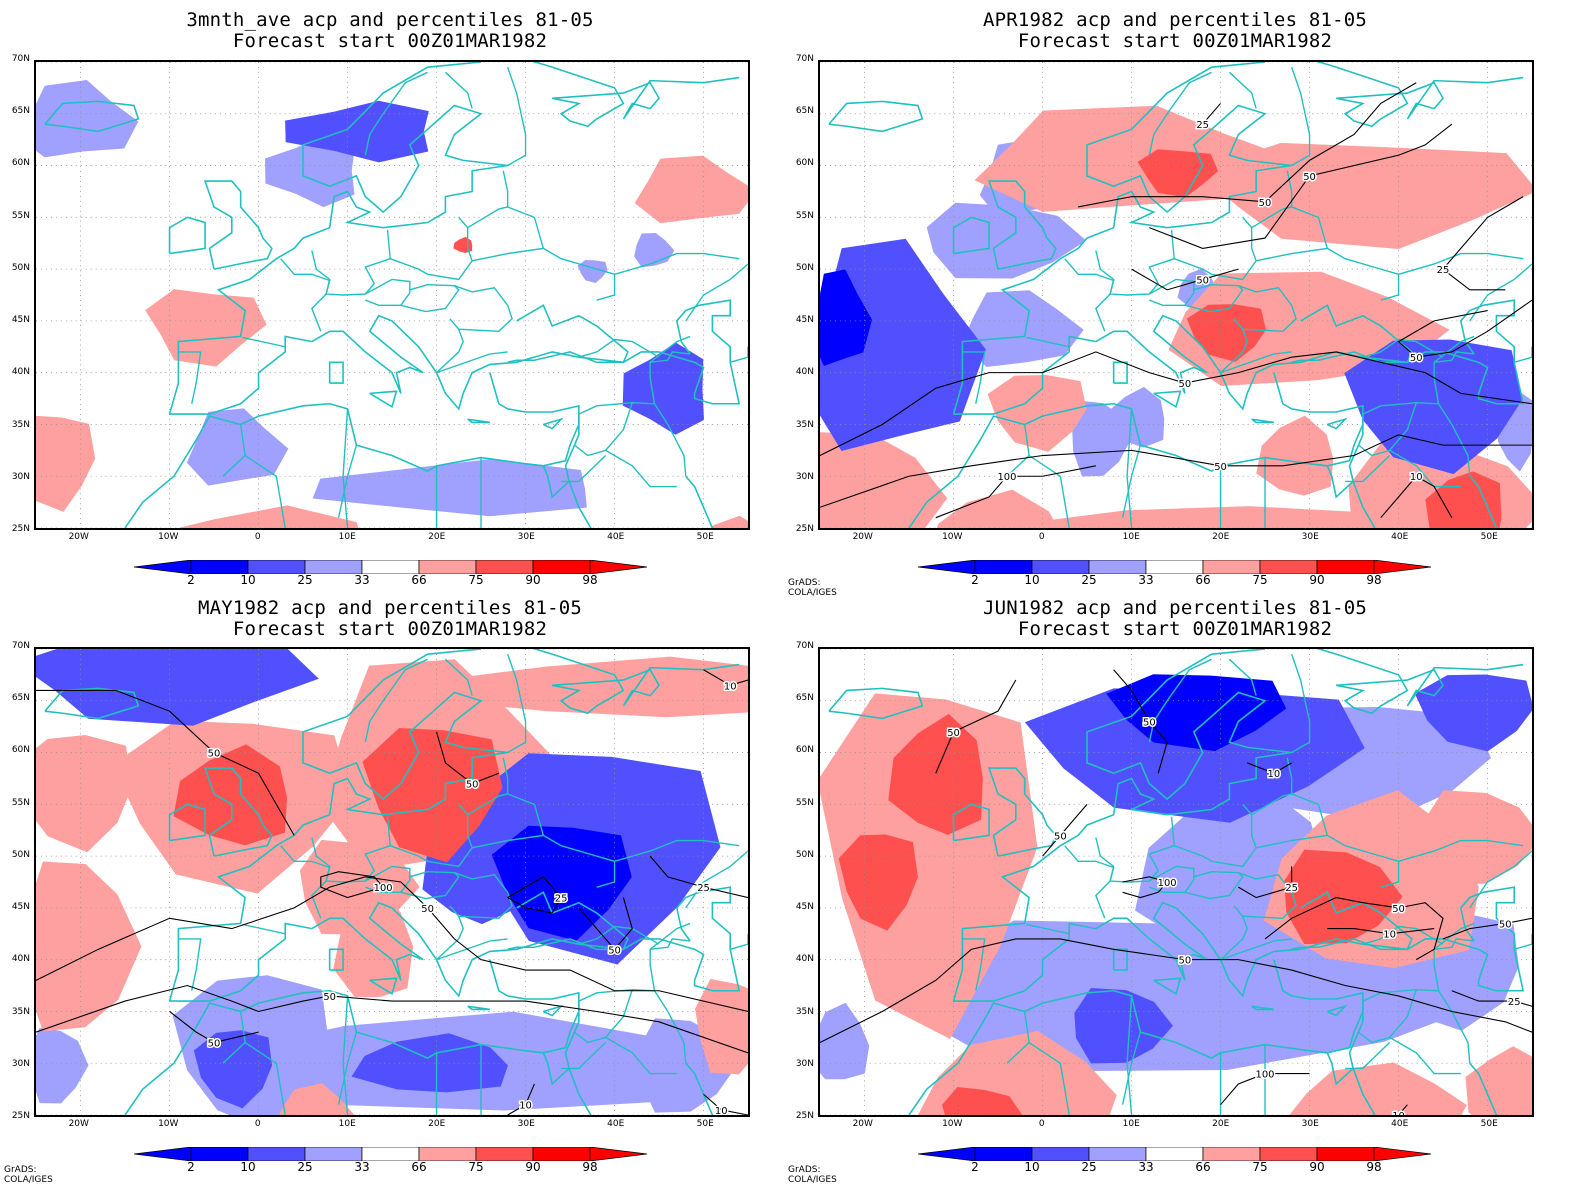  What do you see at coordinates (20, 163) in the screenshot?
I see `latitude-label: 60N` at bounding box center [20, 163].